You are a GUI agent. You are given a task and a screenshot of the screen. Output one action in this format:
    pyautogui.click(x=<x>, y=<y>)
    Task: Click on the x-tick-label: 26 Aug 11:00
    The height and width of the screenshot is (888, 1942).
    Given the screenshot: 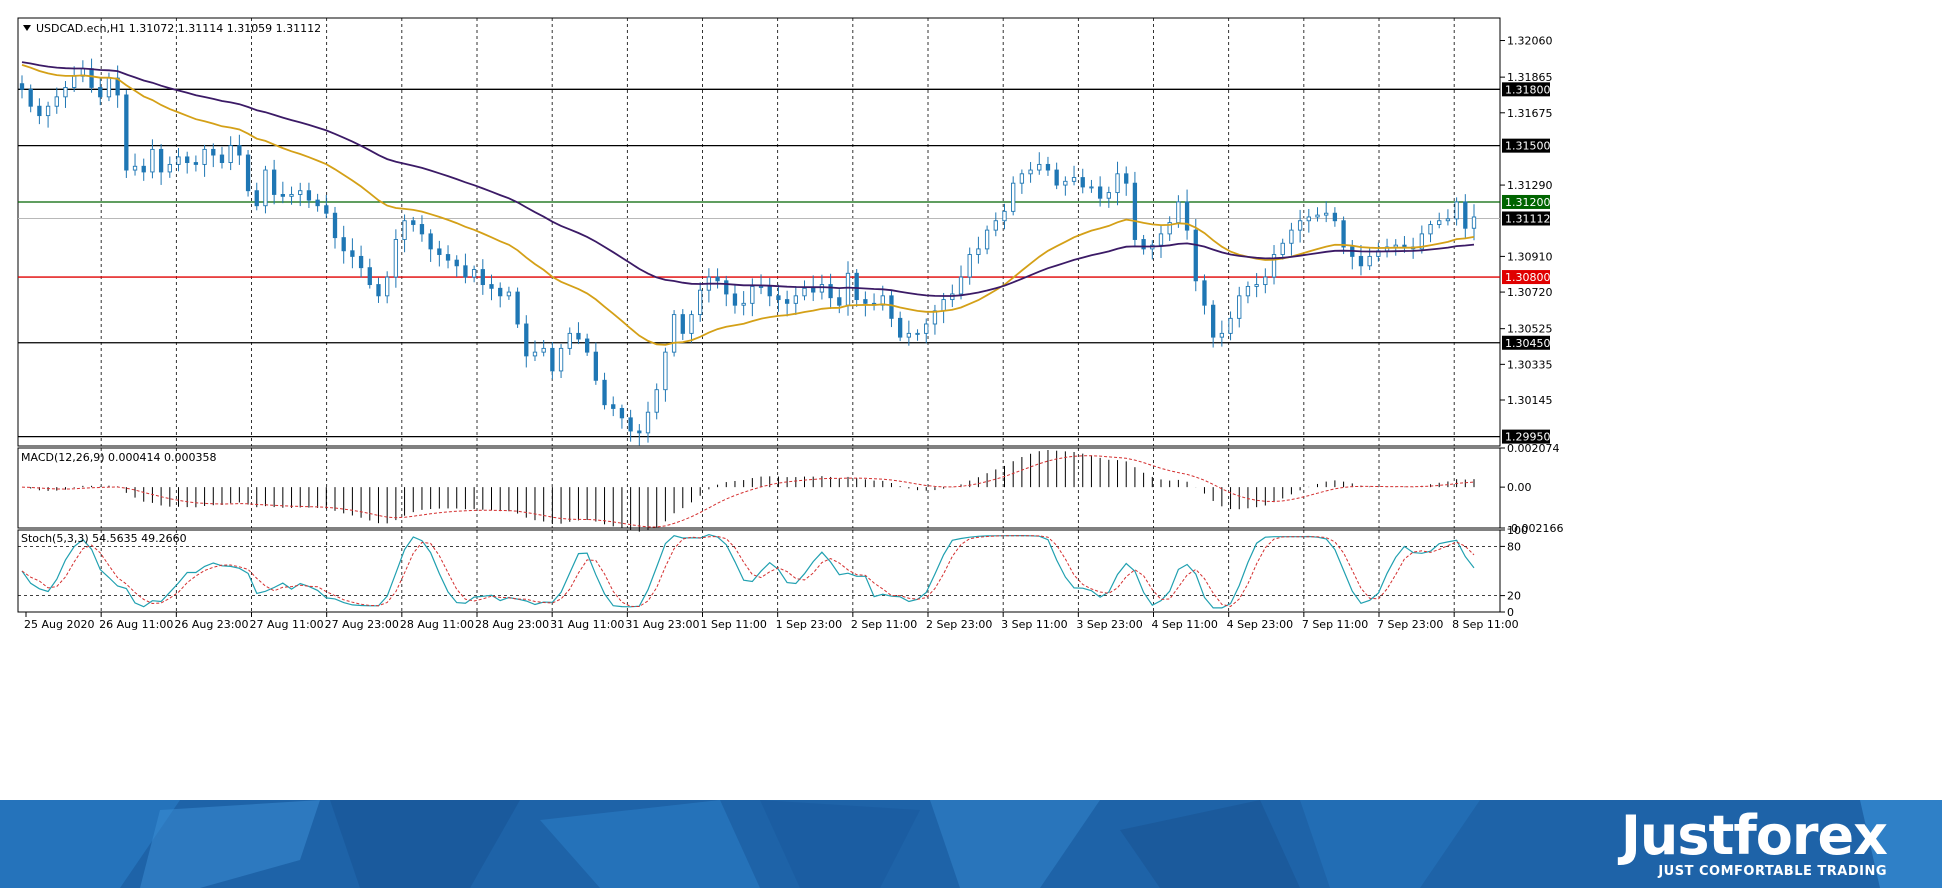 What is the action you would take?
    pyautogui.click(x=136, y=624)
    